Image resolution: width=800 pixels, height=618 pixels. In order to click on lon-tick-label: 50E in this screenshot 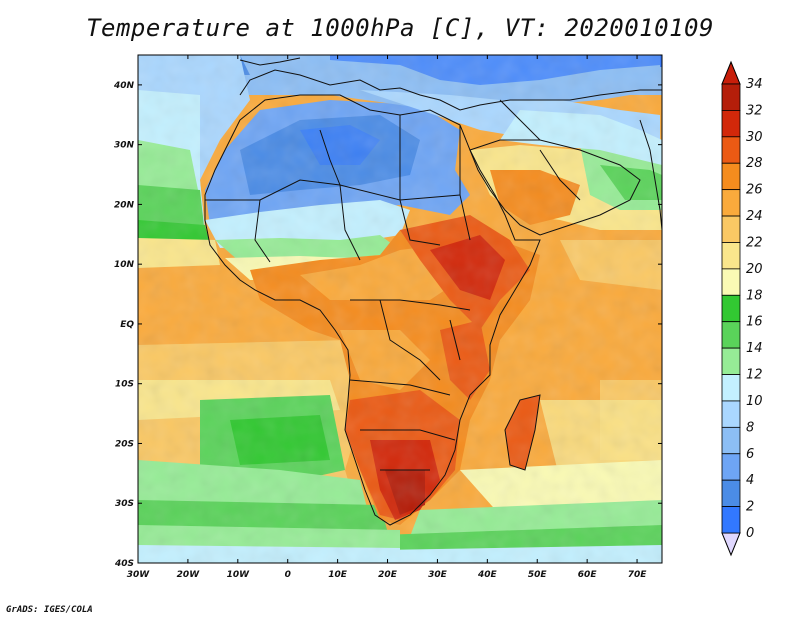, I will do `click(538, 575)`.